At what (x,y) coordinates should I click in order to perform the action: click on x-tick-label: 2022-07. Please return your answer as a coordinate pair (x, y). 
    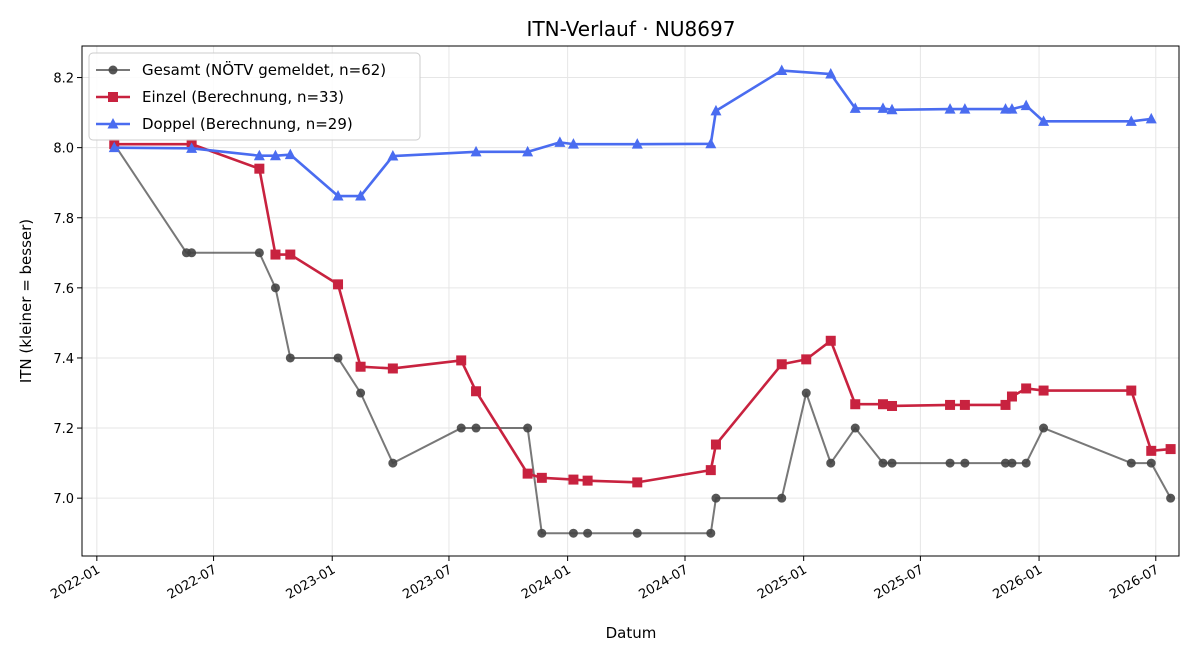
    Looking at the image, I should click on (192, 582).